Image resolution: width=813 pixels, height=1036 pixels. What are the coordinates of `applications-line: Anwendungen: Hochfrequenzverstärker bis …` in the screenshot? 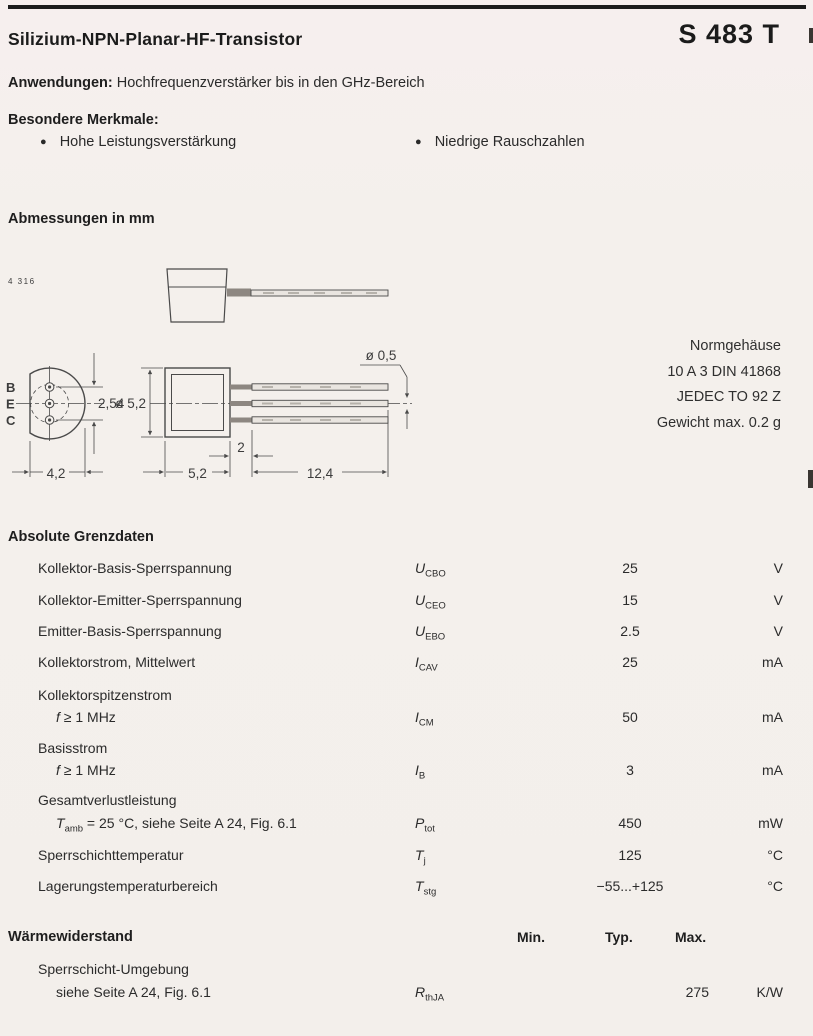 It's located at (216, 83).